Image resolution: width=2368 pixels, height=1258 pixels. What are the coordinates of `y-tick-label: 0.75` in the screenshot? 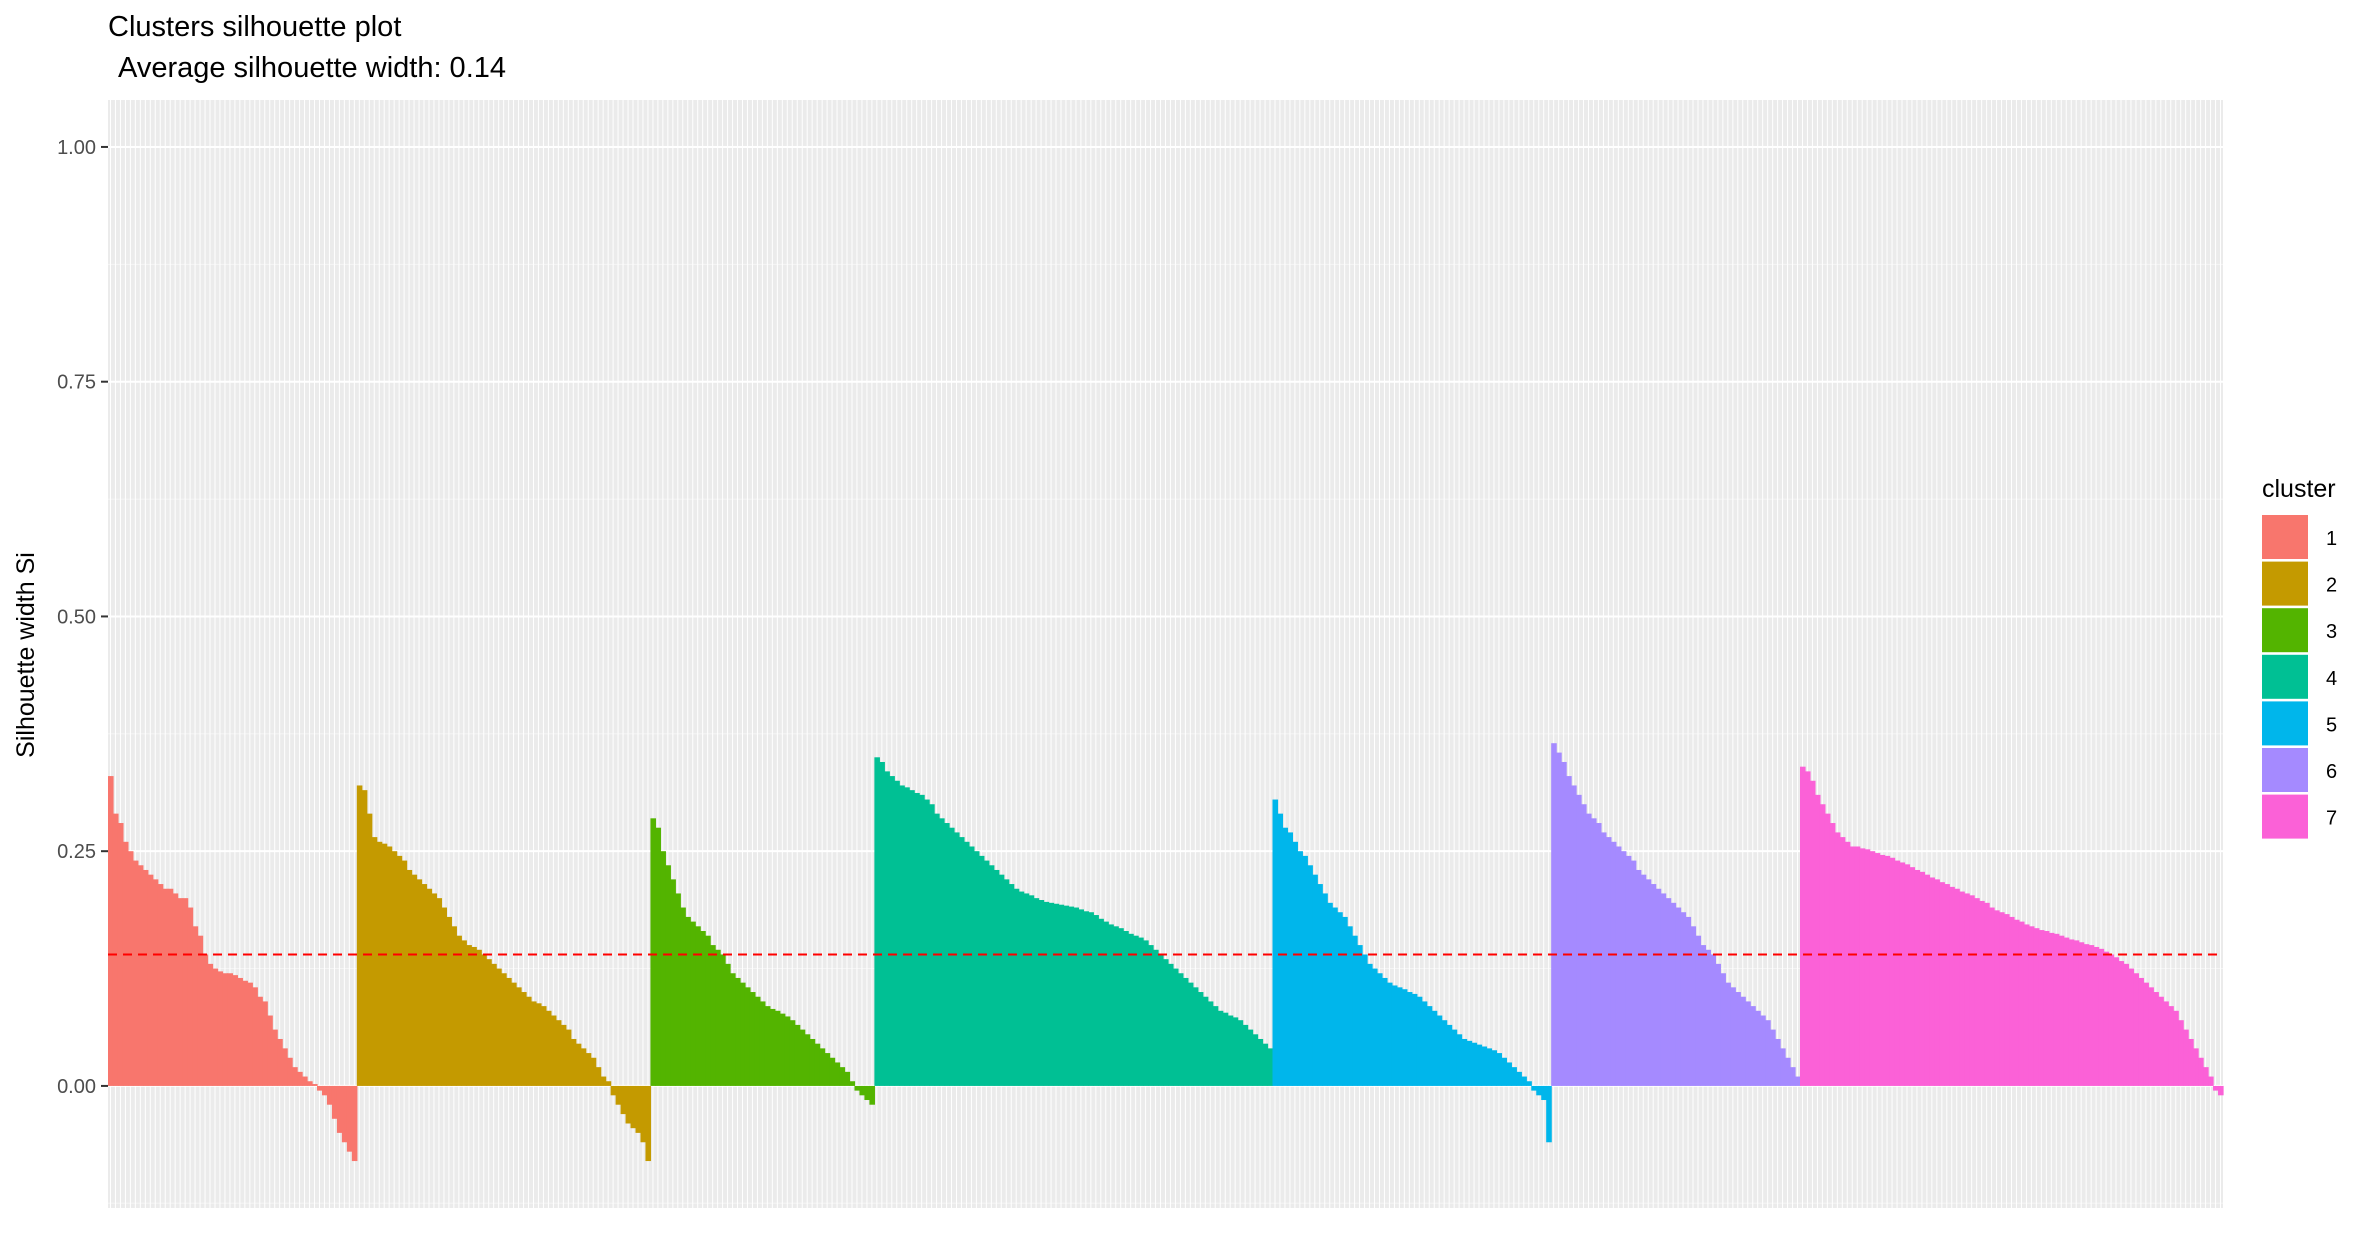 It's located at (76, 383).